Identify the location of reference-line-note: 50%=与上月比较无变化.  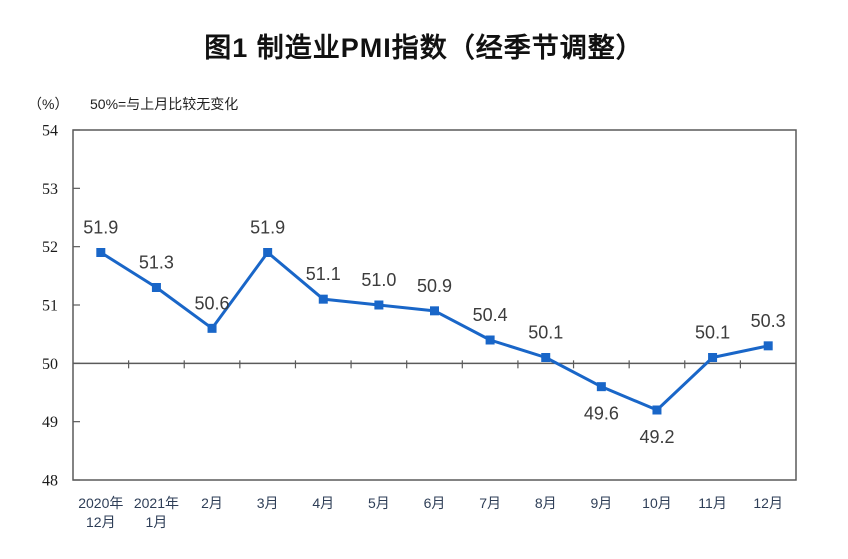
(164, 104).